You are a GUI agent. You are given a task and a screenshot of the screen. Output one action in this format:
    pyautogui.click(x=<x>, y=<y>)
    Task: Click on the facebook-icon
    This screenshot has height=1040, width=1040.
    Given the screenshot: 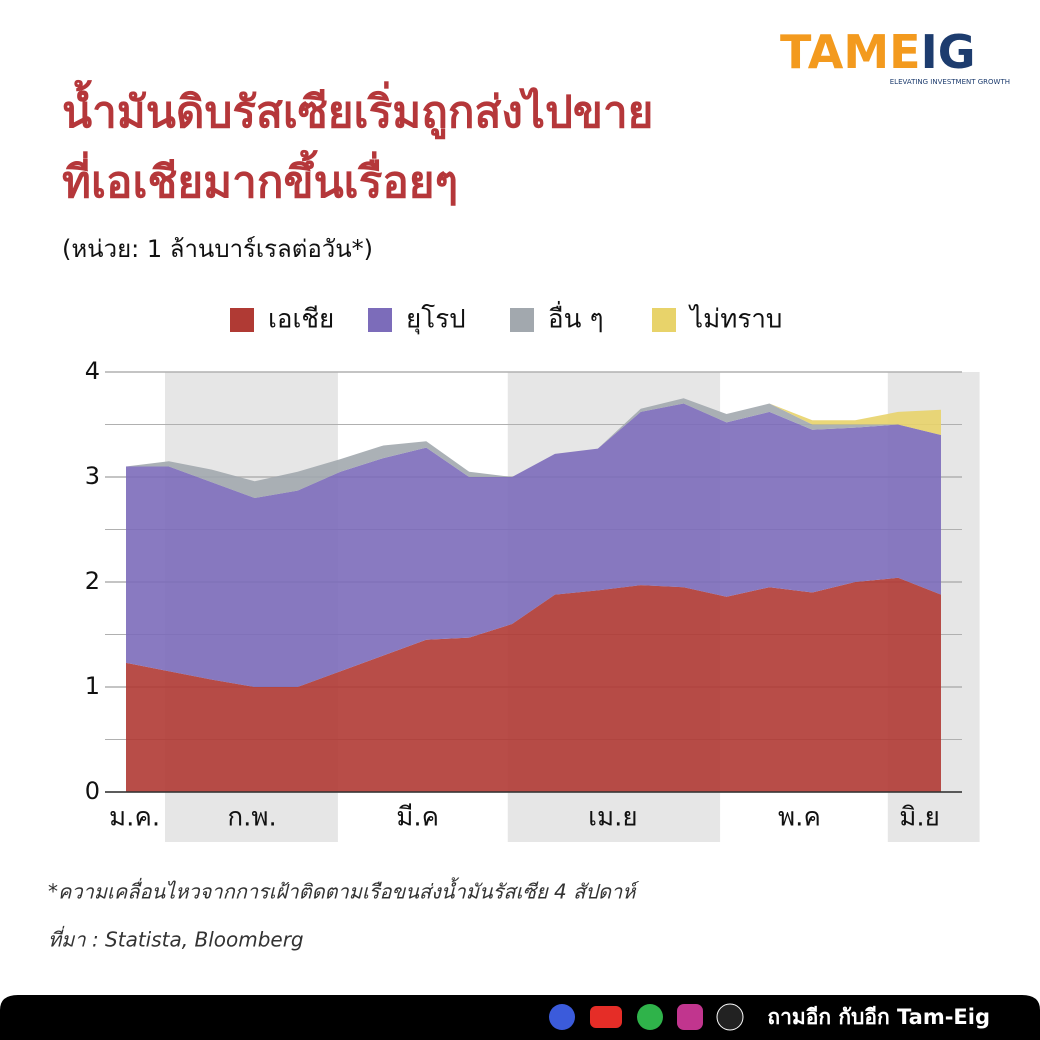 What is the action you would take?
    pyautogui.click(x=562, y=1017)
    